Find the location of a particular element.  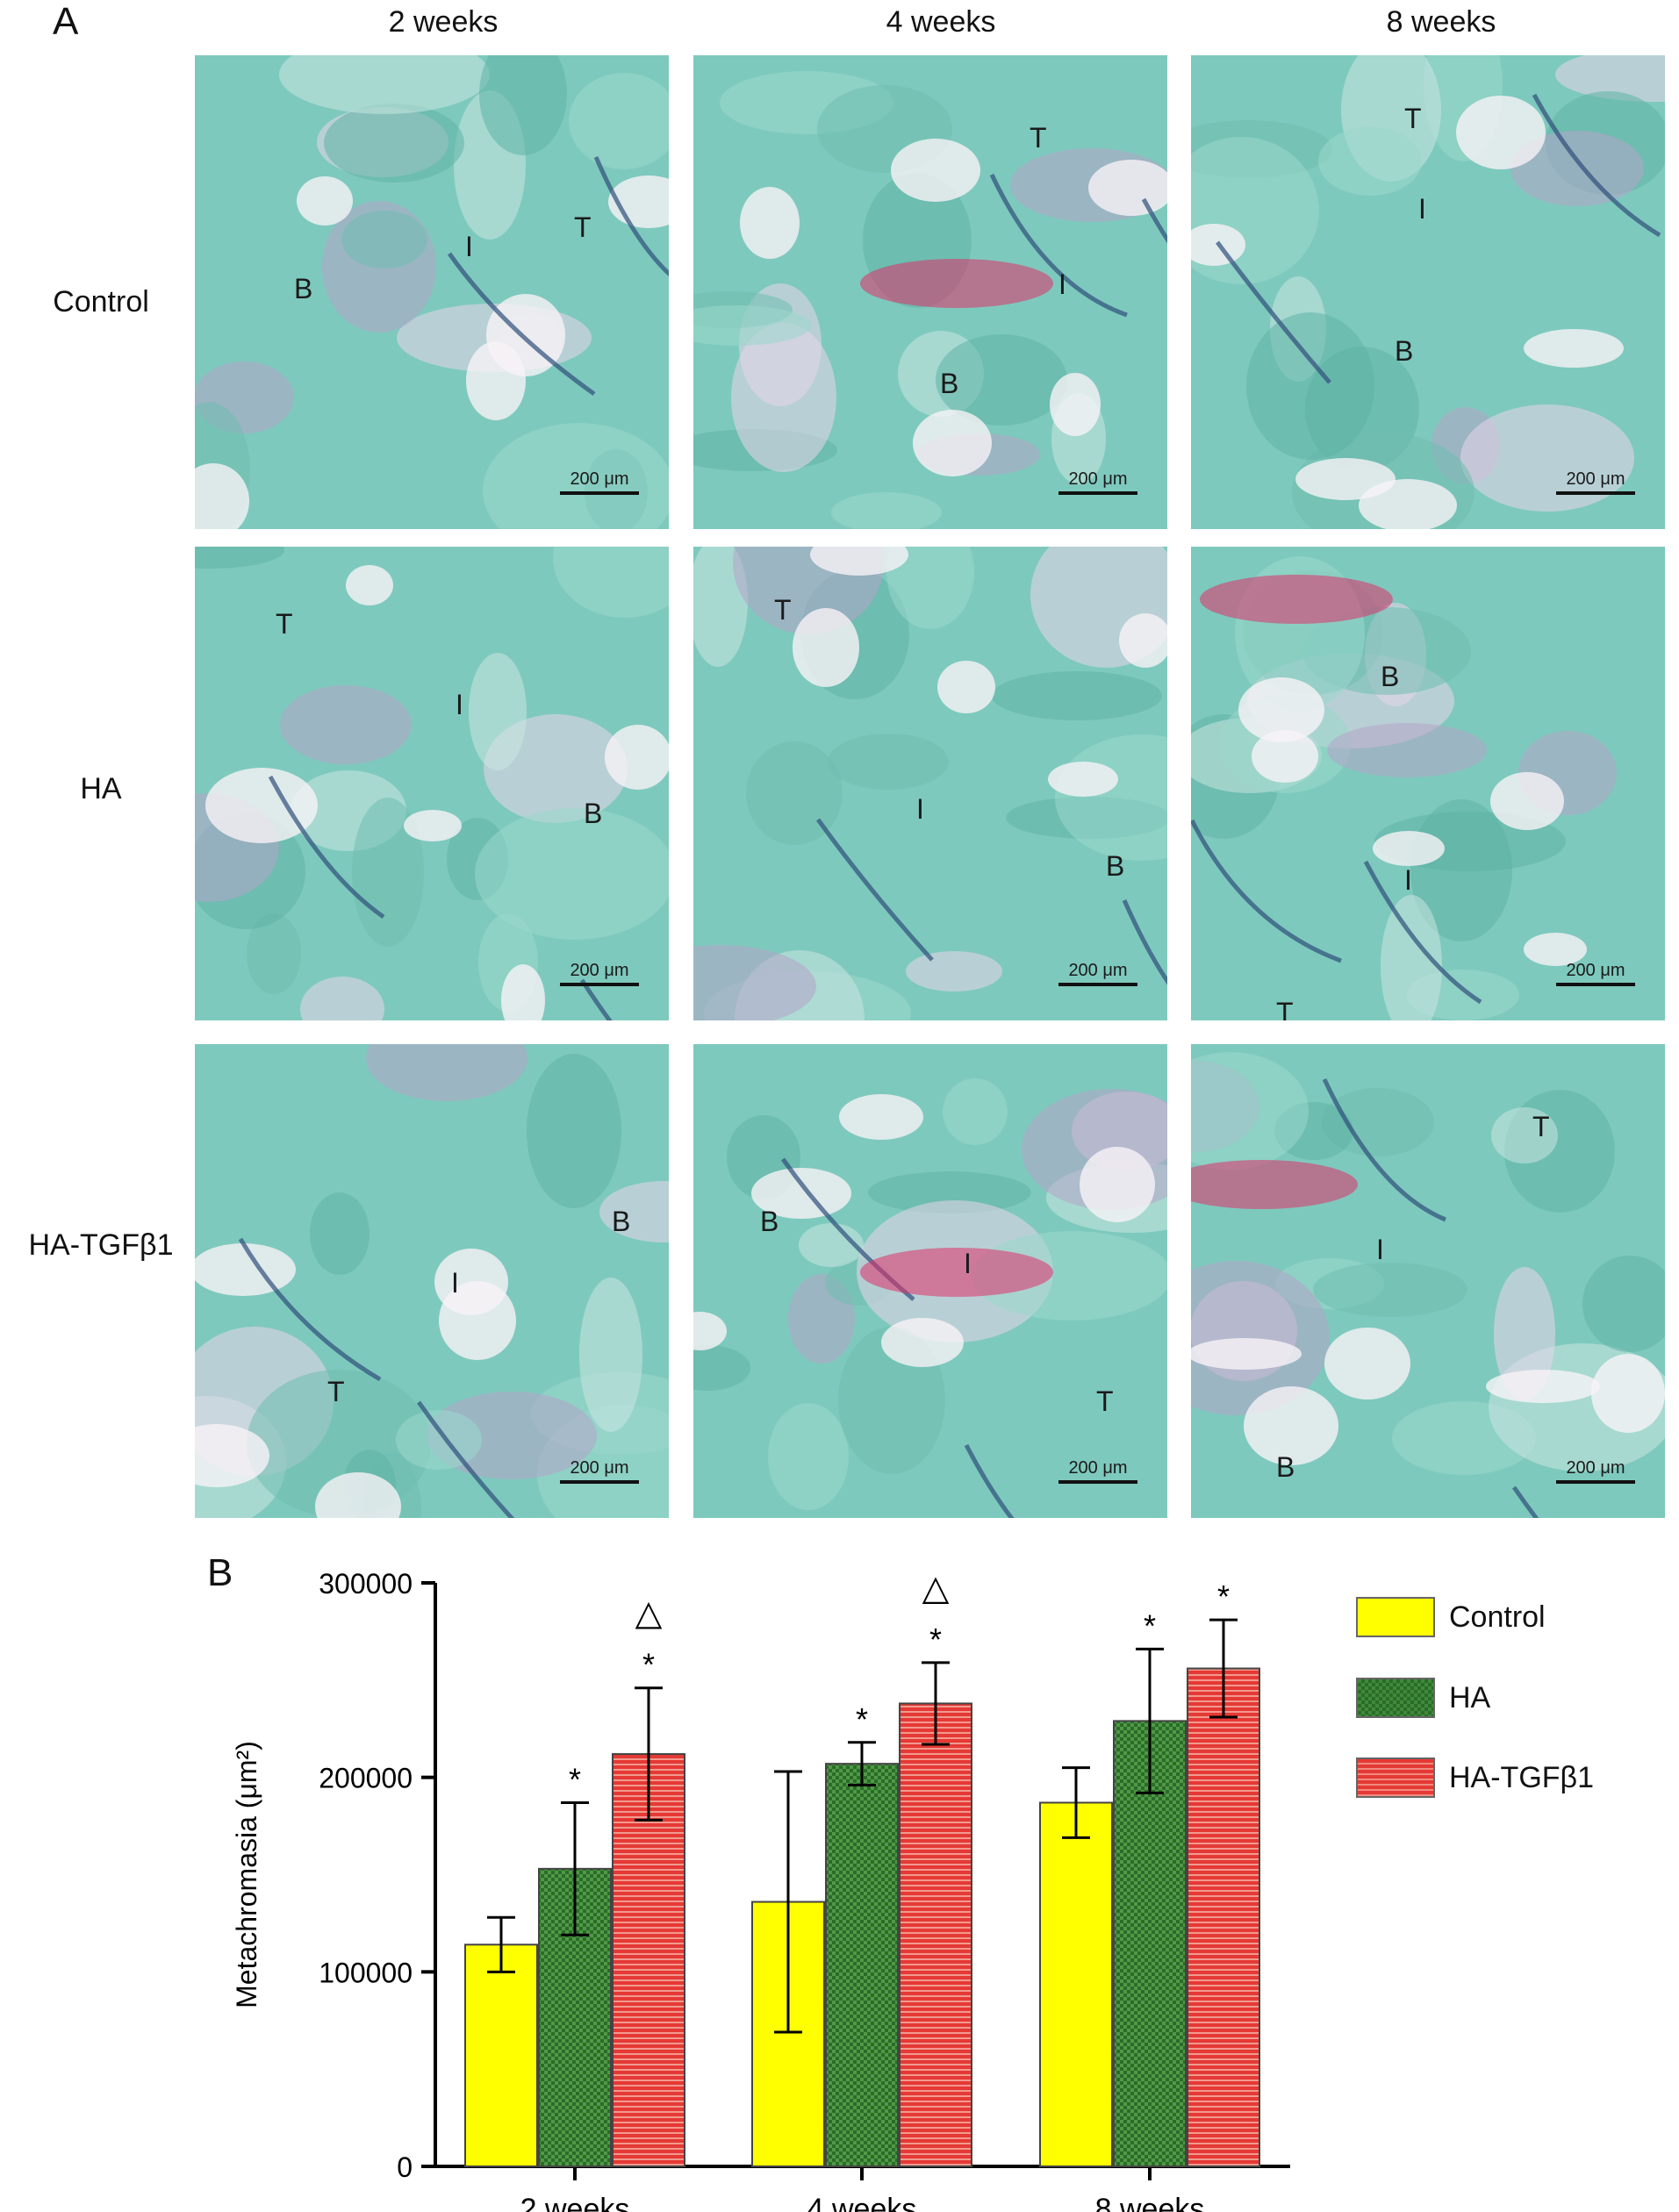

legend-label-ha-tgfb1: HA-TGFβ1 is located at coordinates (1522, 1777).